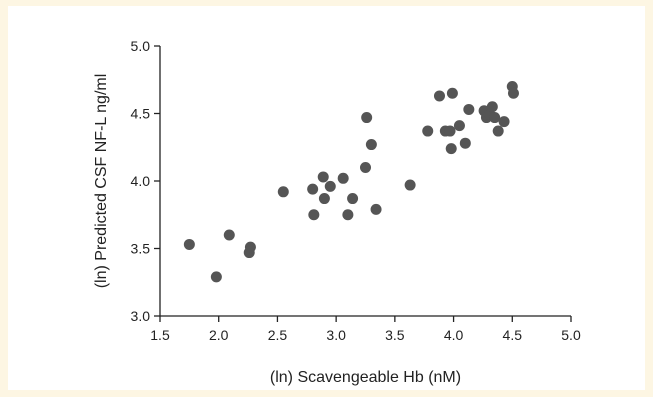 This screenshot has height=397, width=653. What do you see at coordinates (278, 335) in the screenshot?
I see `x-tick-label: 2.5` at bounding box center [278, 335].